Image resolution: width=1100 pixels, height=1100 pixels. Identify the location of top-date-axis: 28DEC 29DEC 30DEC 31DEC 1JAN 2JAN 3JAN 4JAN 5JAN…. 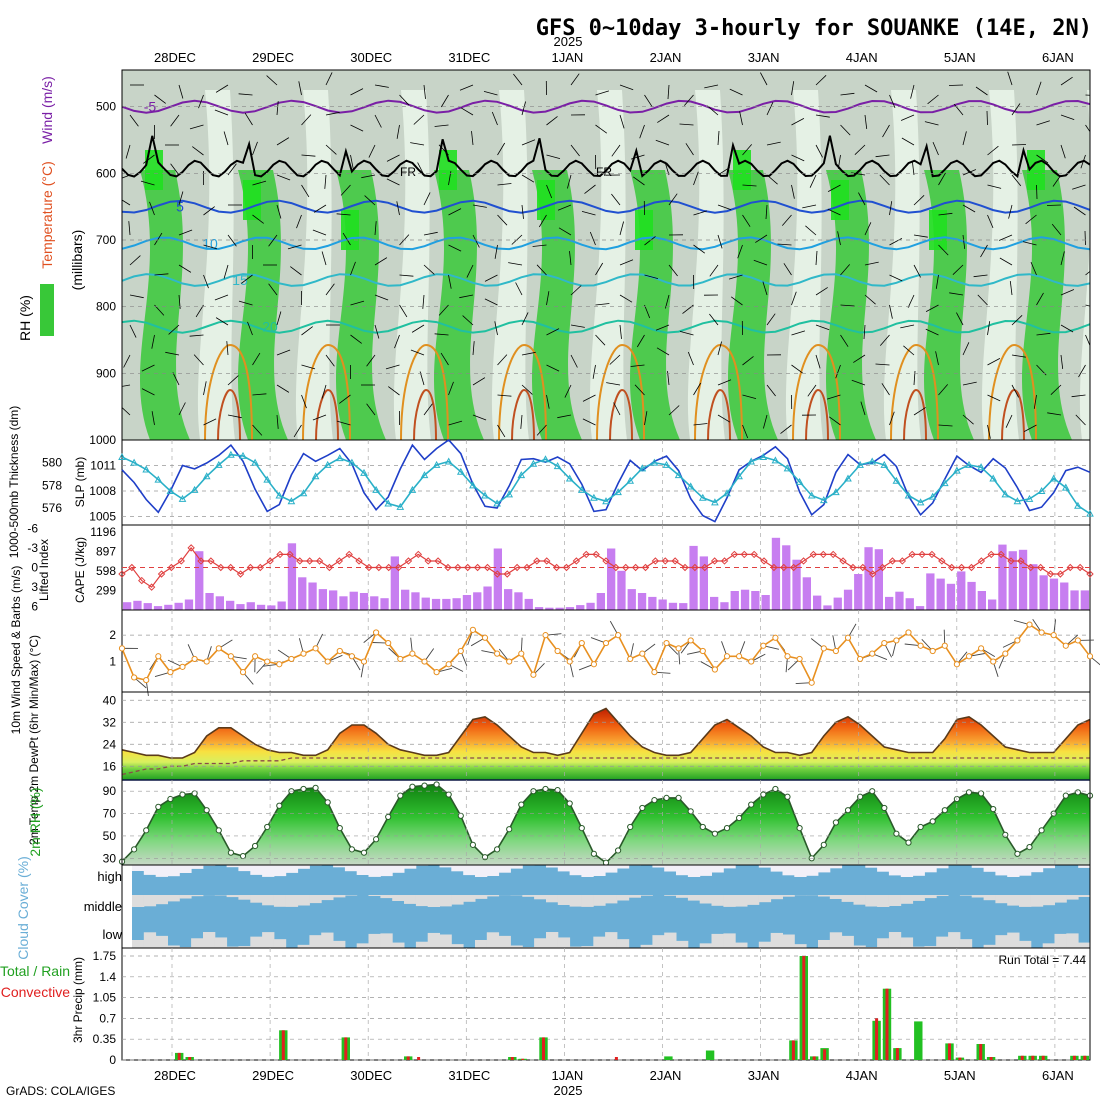
(614, 57).